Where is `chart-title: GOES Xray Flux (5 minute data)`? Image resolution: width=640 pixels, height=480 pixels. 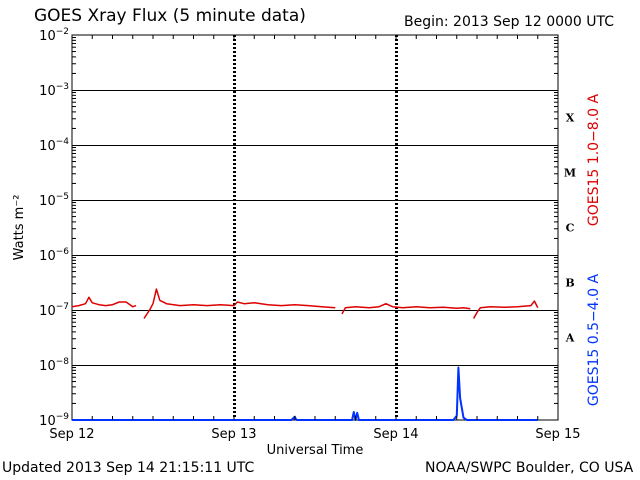 chart-title: GOES Xray Flux (5 minute data) is located at coordinates (170, 16).